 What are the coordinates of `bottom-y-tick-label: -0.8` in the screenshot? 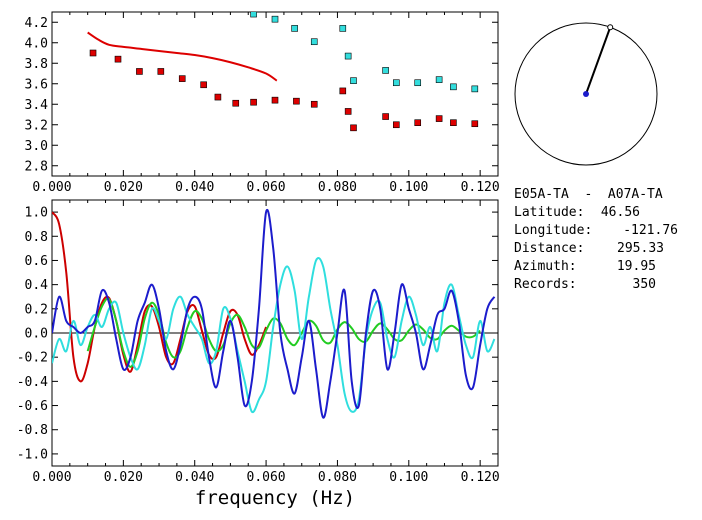 It's located at (32, 430).